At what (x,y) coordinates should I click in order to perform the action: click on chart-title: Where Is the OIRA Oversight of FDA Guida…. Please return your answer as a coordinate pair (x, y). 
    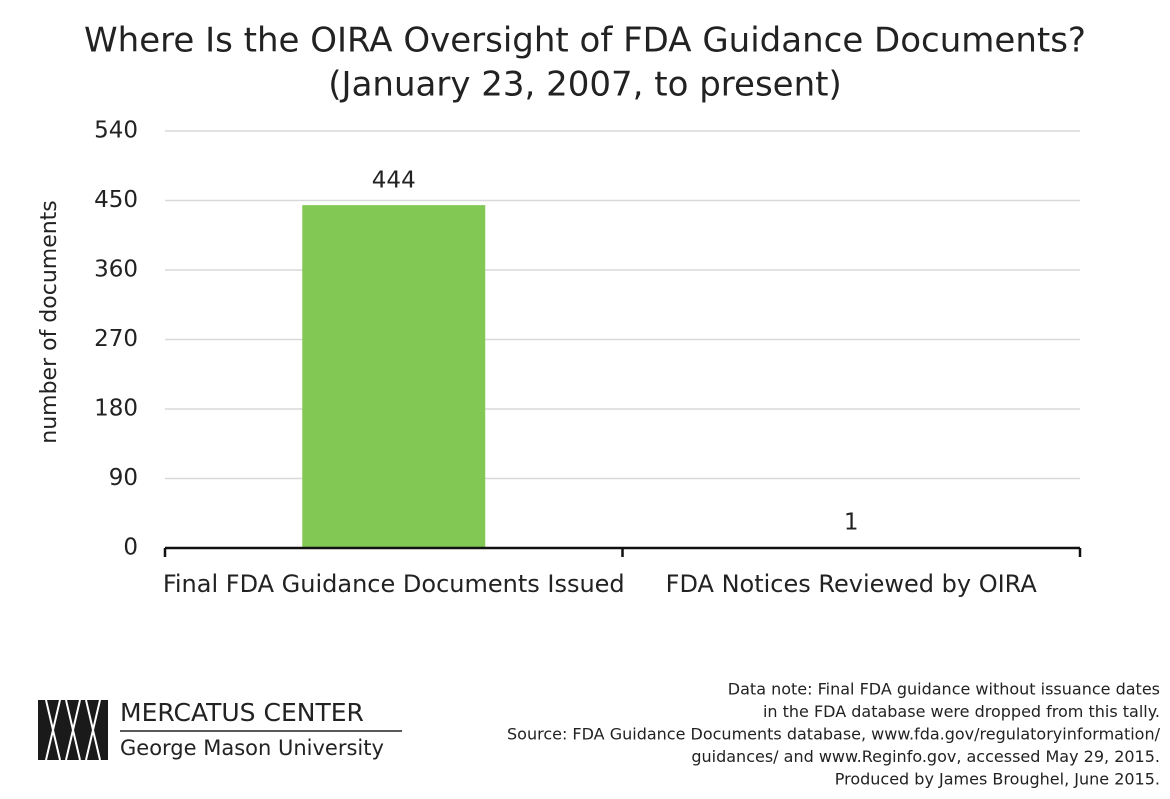
    Looking at the image, I should click on (585, 41).